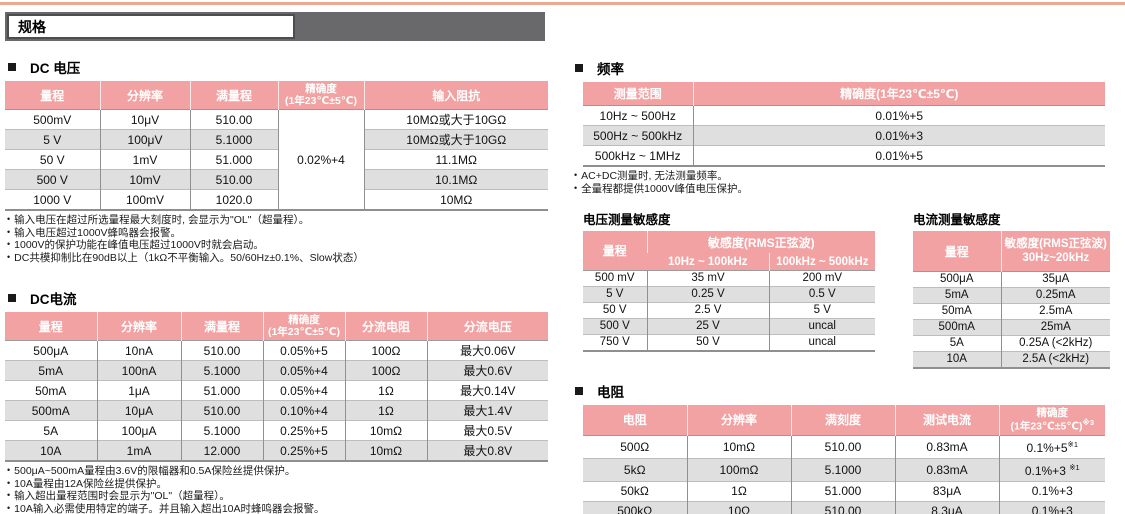  I want to click on note-line: 输入超出量程范围时会显示为"OL"（超量程）。, so click(277, 496).